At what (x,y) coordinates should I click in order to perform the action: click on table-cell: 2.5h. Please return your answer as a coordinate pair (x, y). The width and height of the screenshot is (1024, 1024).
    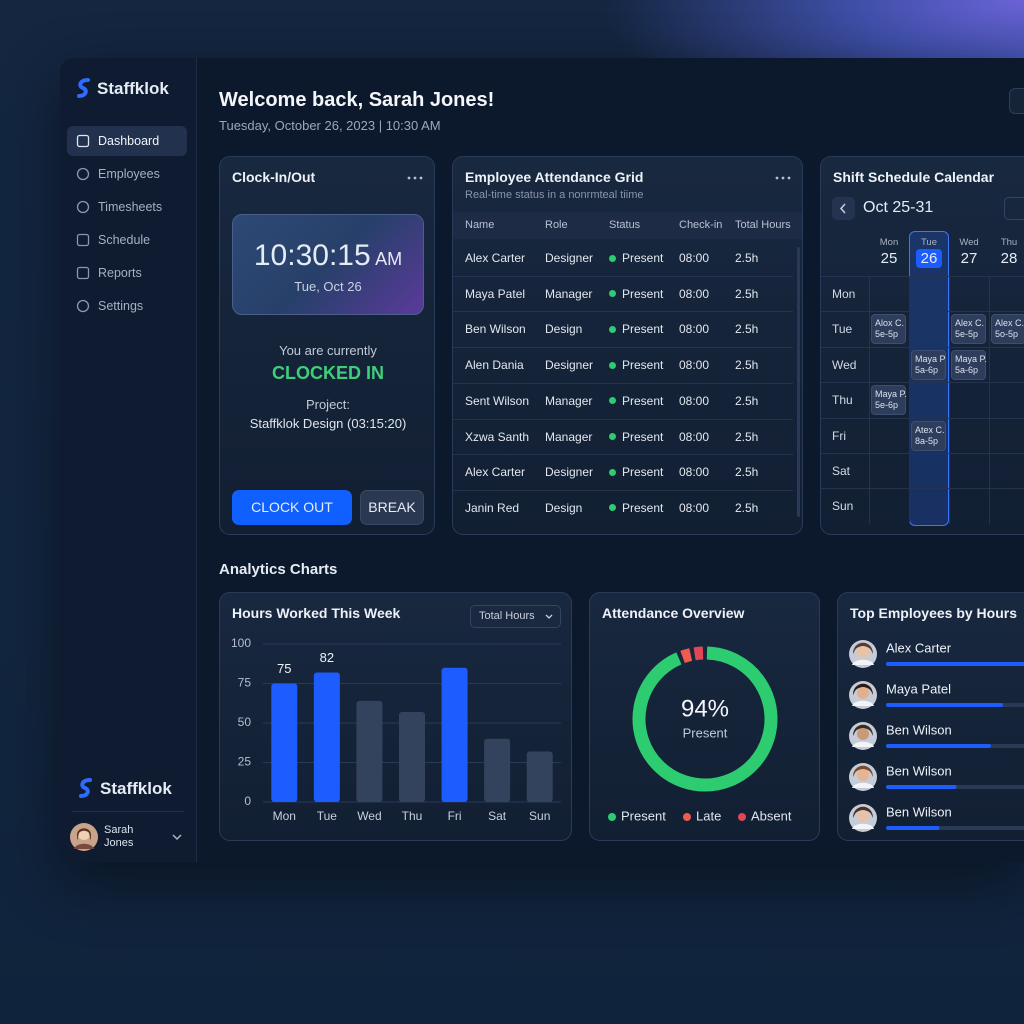
    Looking at the image, I should click on (747, 400).